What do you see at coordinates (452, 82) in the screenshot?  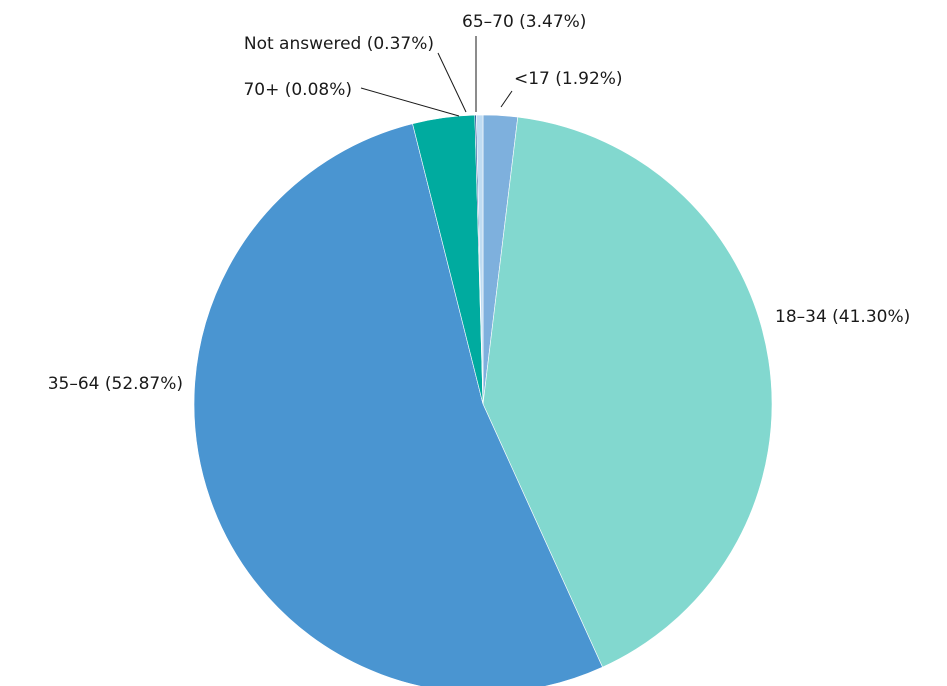 I see `leader-line-not-answered` at bounding box center [452, 82].